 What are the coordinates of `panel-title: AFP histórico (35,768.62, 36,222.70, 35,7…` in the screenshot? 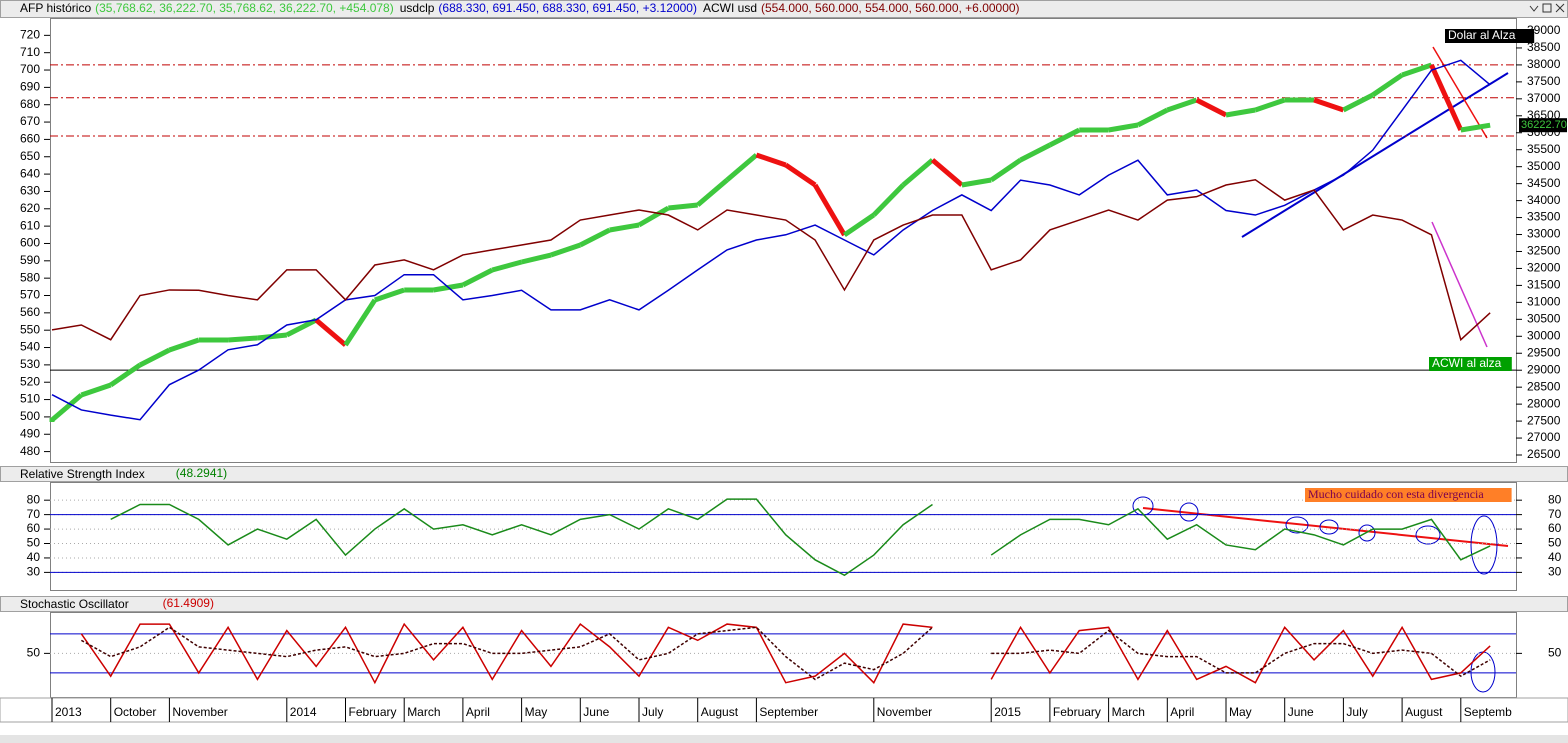 It's located at (520, 8).